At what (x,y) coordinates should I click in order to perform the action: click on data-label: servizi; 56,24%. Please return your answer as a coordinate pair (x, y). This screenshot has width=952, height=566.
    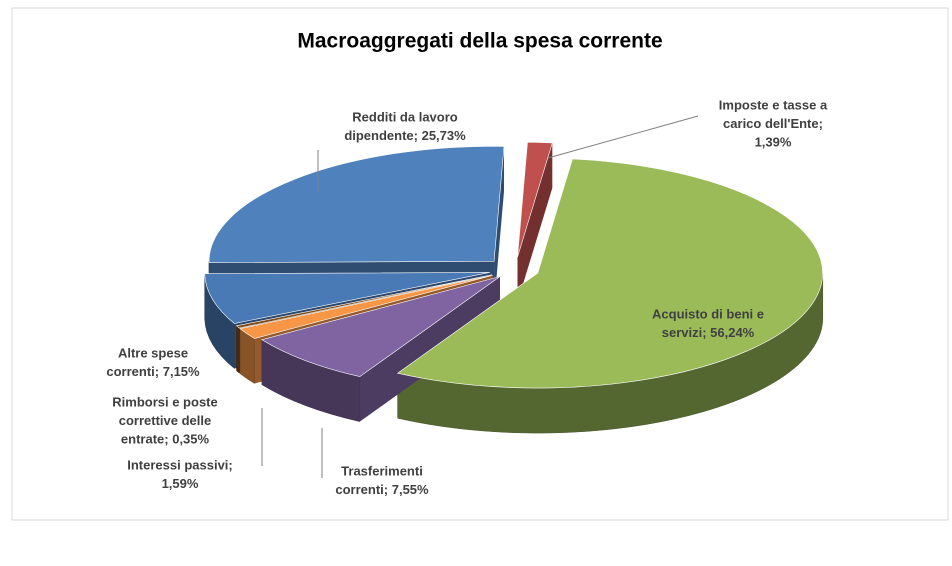
    Looking at the image, I should click on (708, 332).